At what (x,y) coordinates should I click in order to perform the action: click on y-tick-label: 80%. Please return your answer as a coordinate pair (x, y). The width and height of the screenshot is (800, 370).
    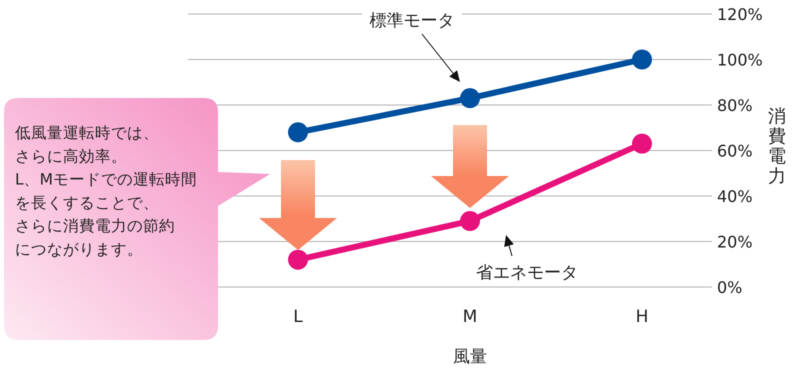
    Looking at the image, I should click on (735, 105).